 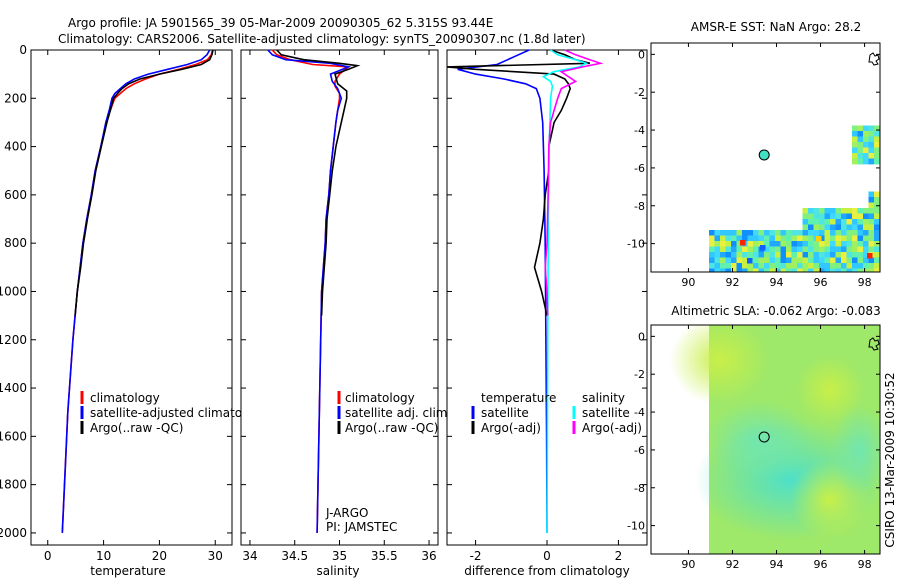 I want to click on x-tick-label: 92, so click(x=732, y=282).